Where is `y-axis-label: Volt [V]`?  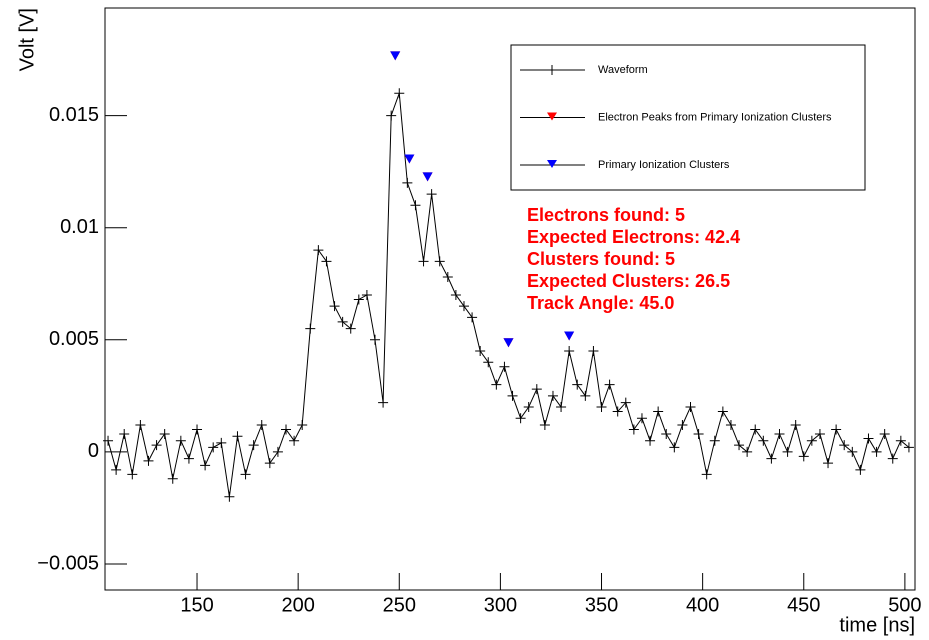
y-axis-label: Volt [V] is located at coordinates (27, 39).